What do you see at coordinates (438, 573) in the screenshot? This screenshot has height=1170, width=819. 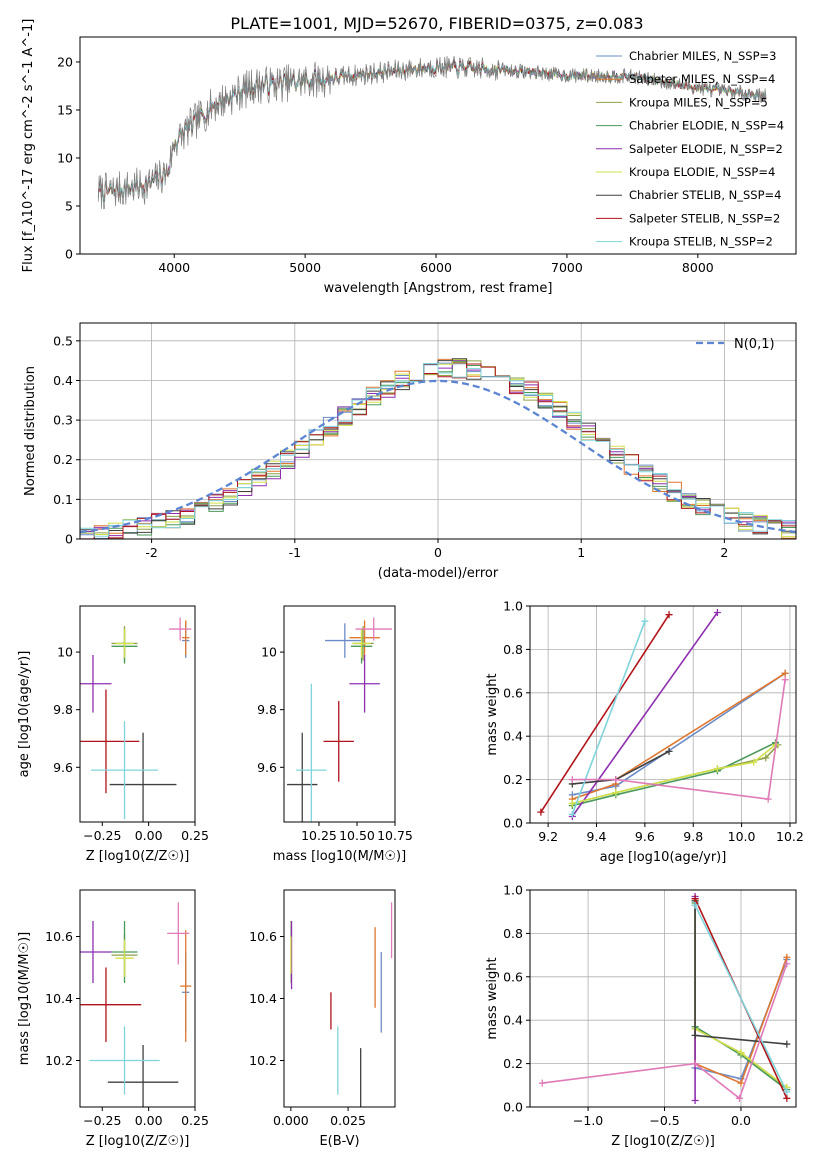 I see `x-axis-label: (data-model)/error` at bounding box center [438, 573].